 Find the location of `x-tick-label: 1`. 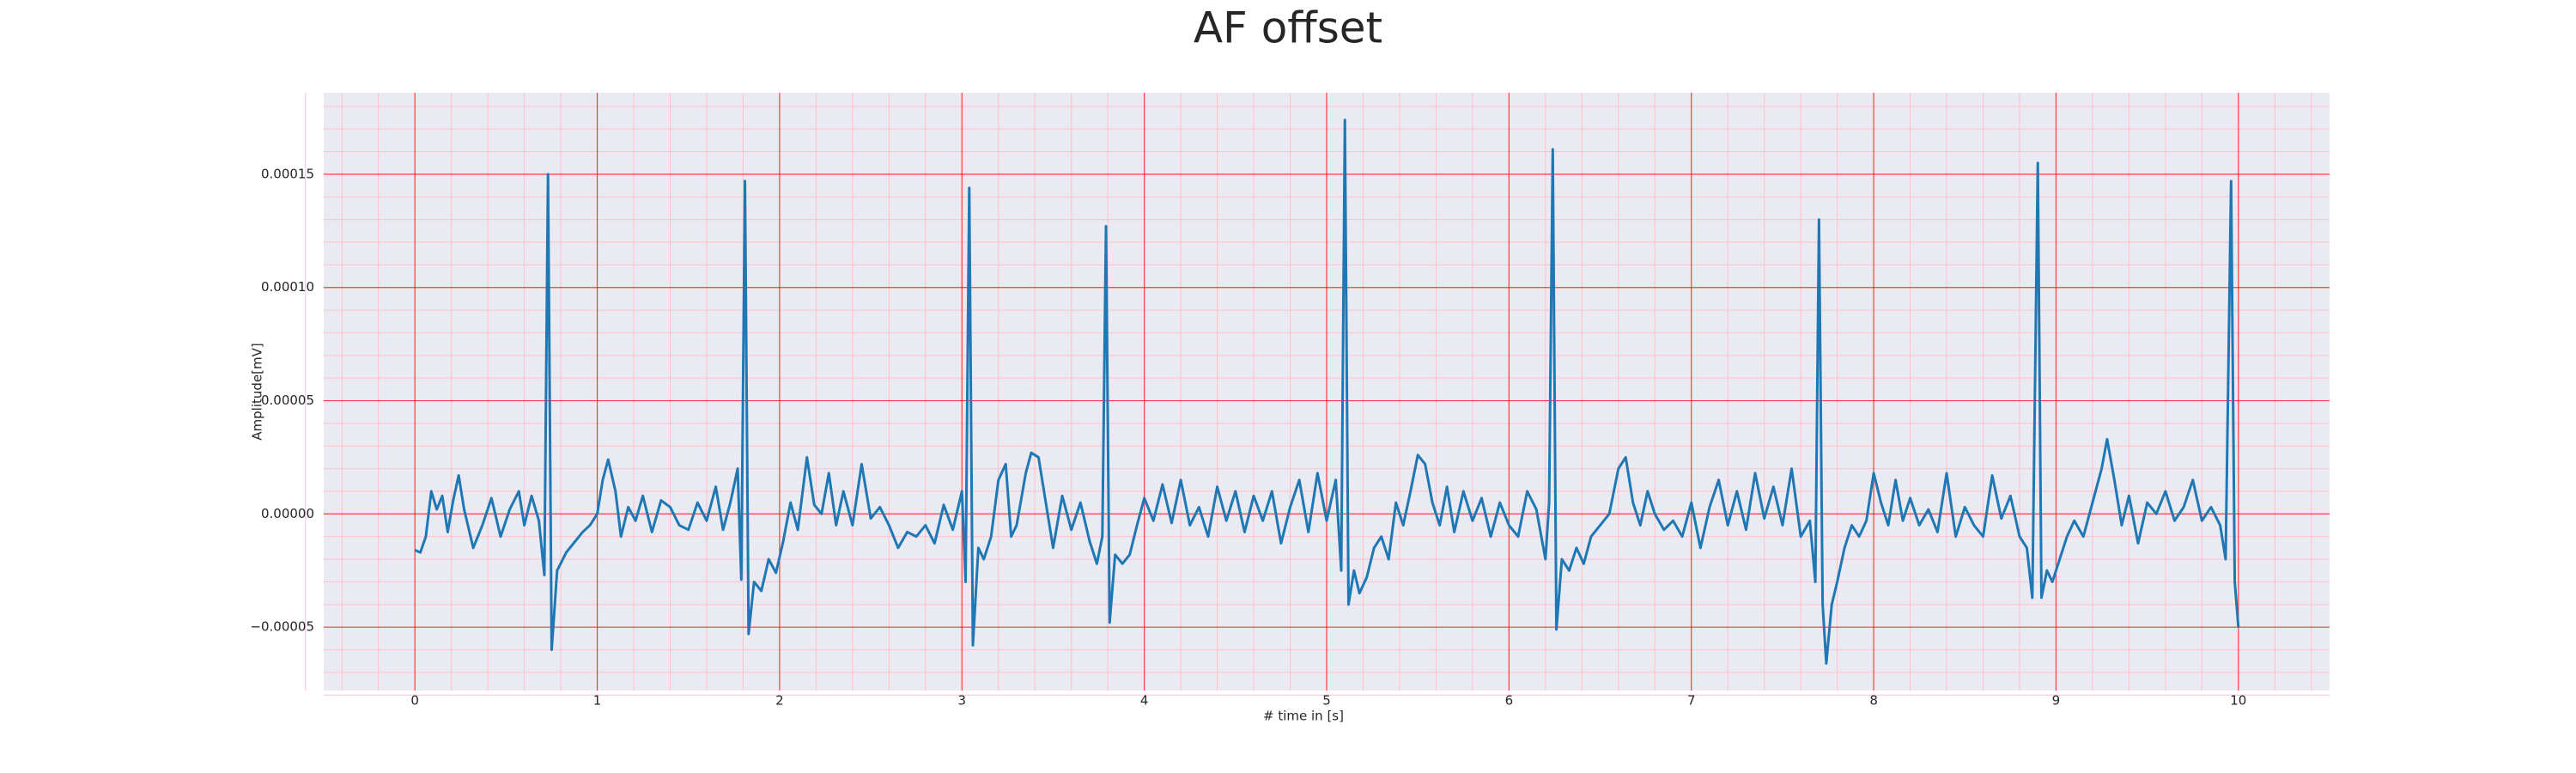

x-tick-label: 1 is located at coordinates (597, 701).